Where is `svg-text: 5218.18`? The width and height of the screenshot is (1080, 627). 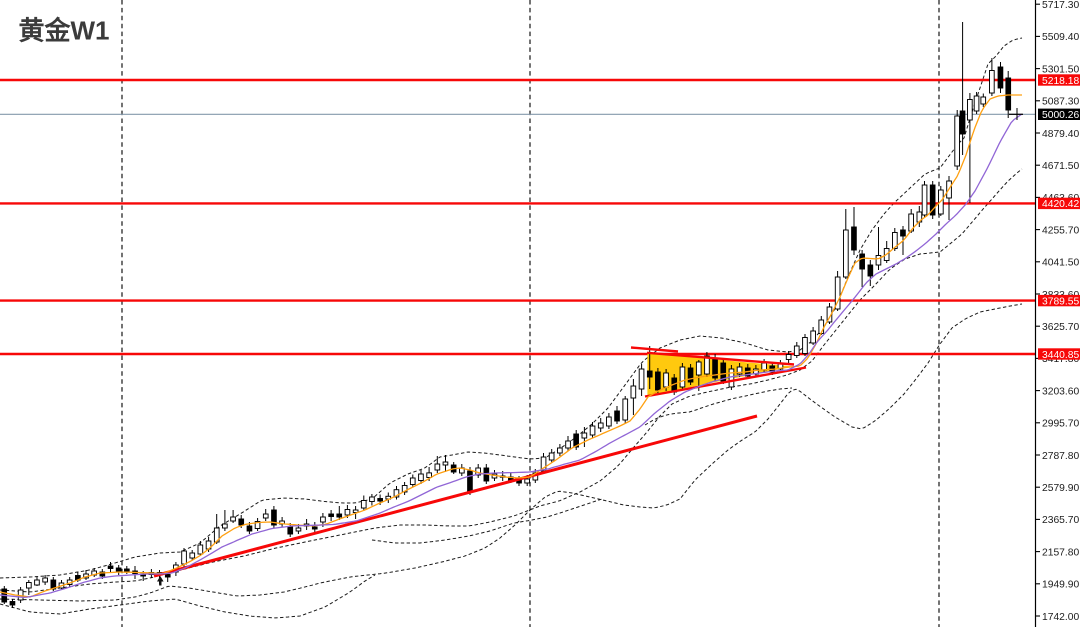 svg-text: 5218.18 is located at coordinates (1060, 81).